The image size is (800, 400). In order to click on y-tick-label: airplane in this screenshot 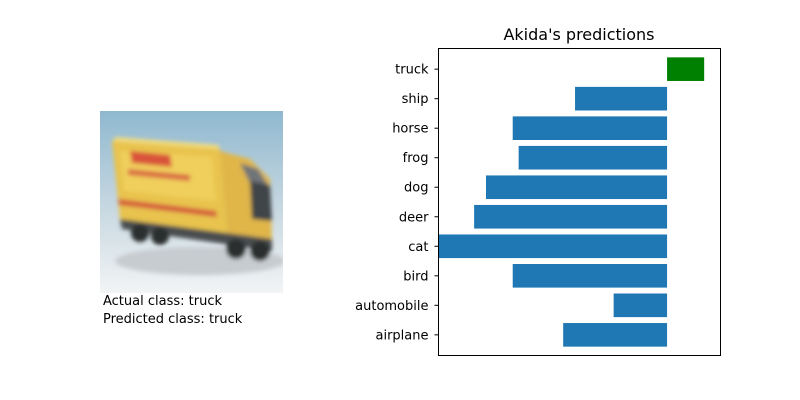, I will do `click(402, 335)`.